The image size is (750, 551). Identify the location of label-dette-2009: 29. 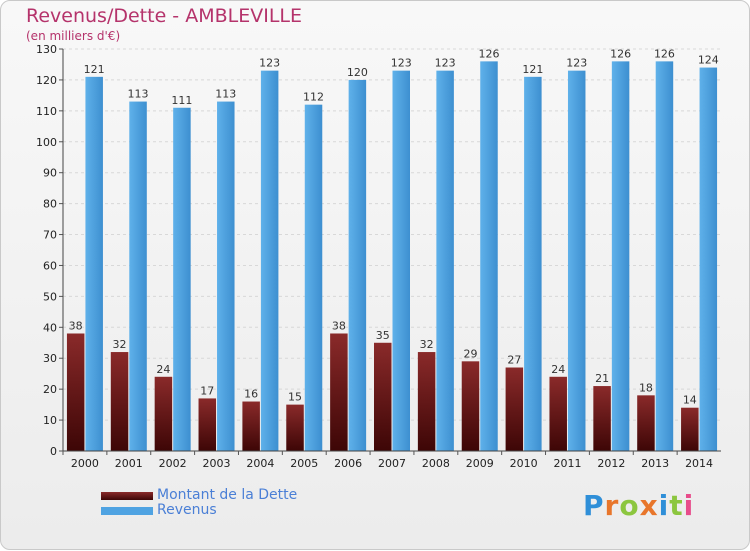
(470, 353).